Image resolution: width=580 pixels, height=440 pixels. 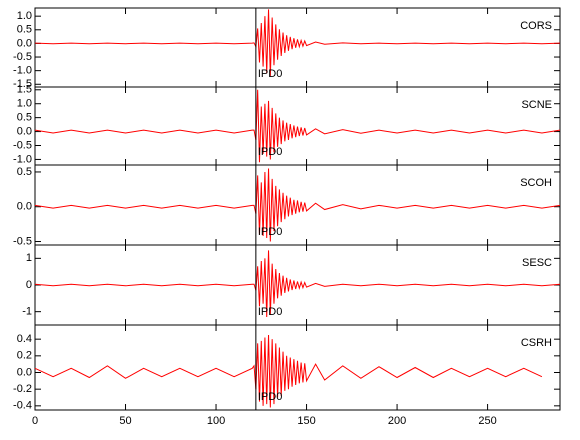 I want to click on station-label: SESC, so click(x=537, y=263).